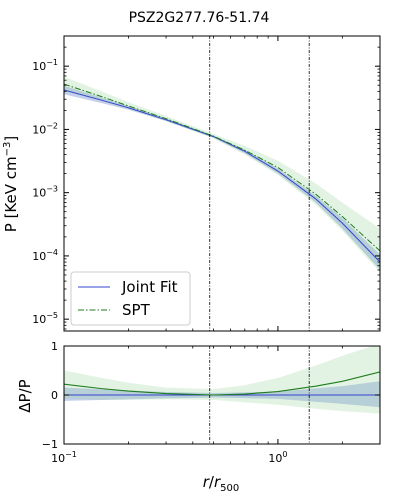 This screenshot has width=400, height=500. I want to click on x-axis-label-subscript: 500, so click(229, 488).